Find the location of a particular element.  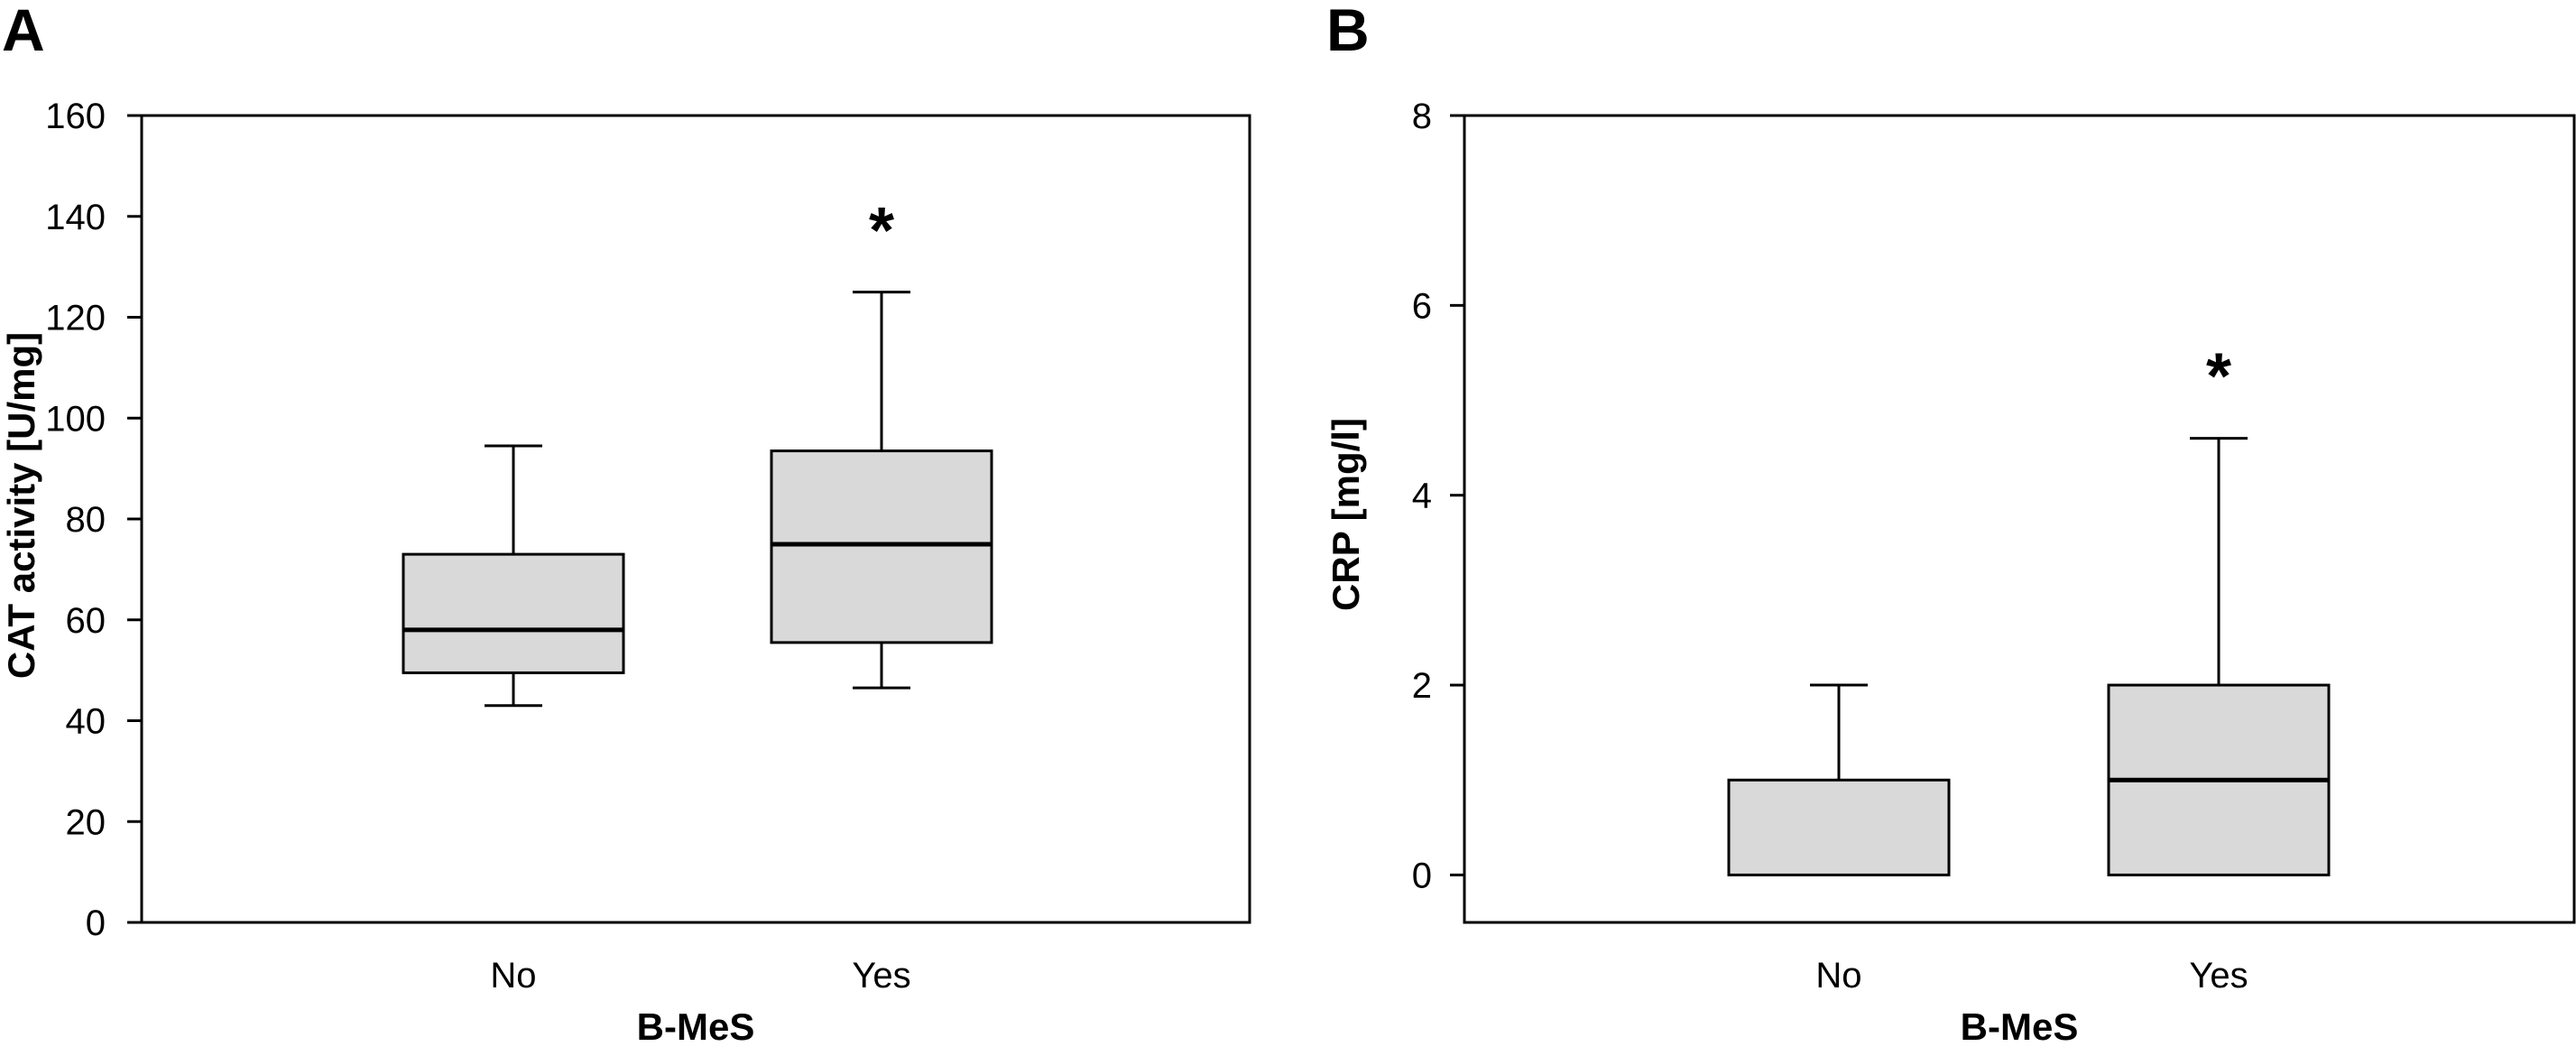

panel-b-y-axis-title: CRP [mg/l] is located at coordinates (1346, 514).